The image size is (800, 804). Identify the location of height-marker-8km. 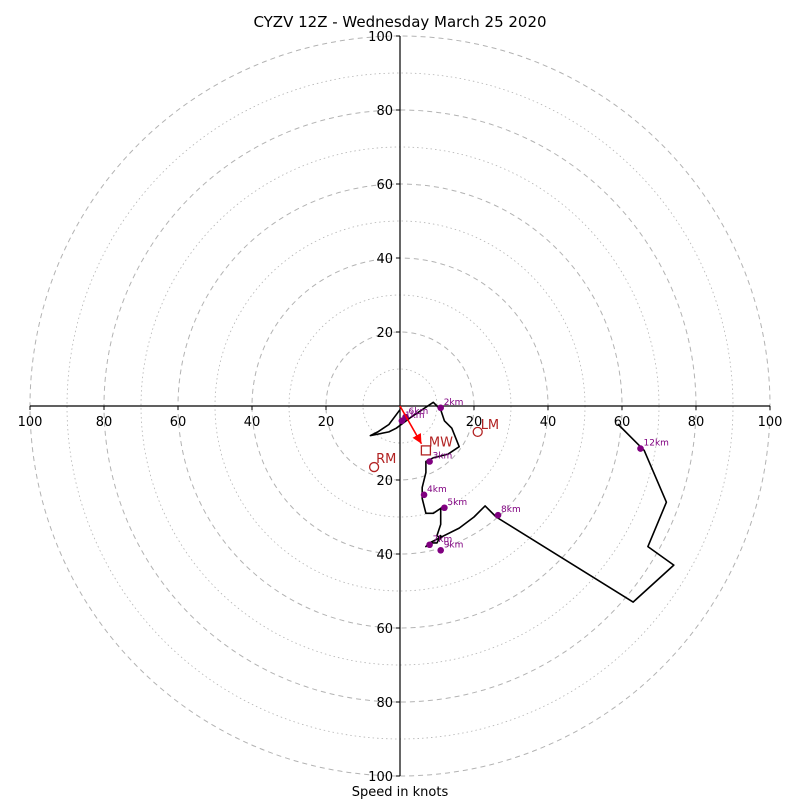
(498, 515).